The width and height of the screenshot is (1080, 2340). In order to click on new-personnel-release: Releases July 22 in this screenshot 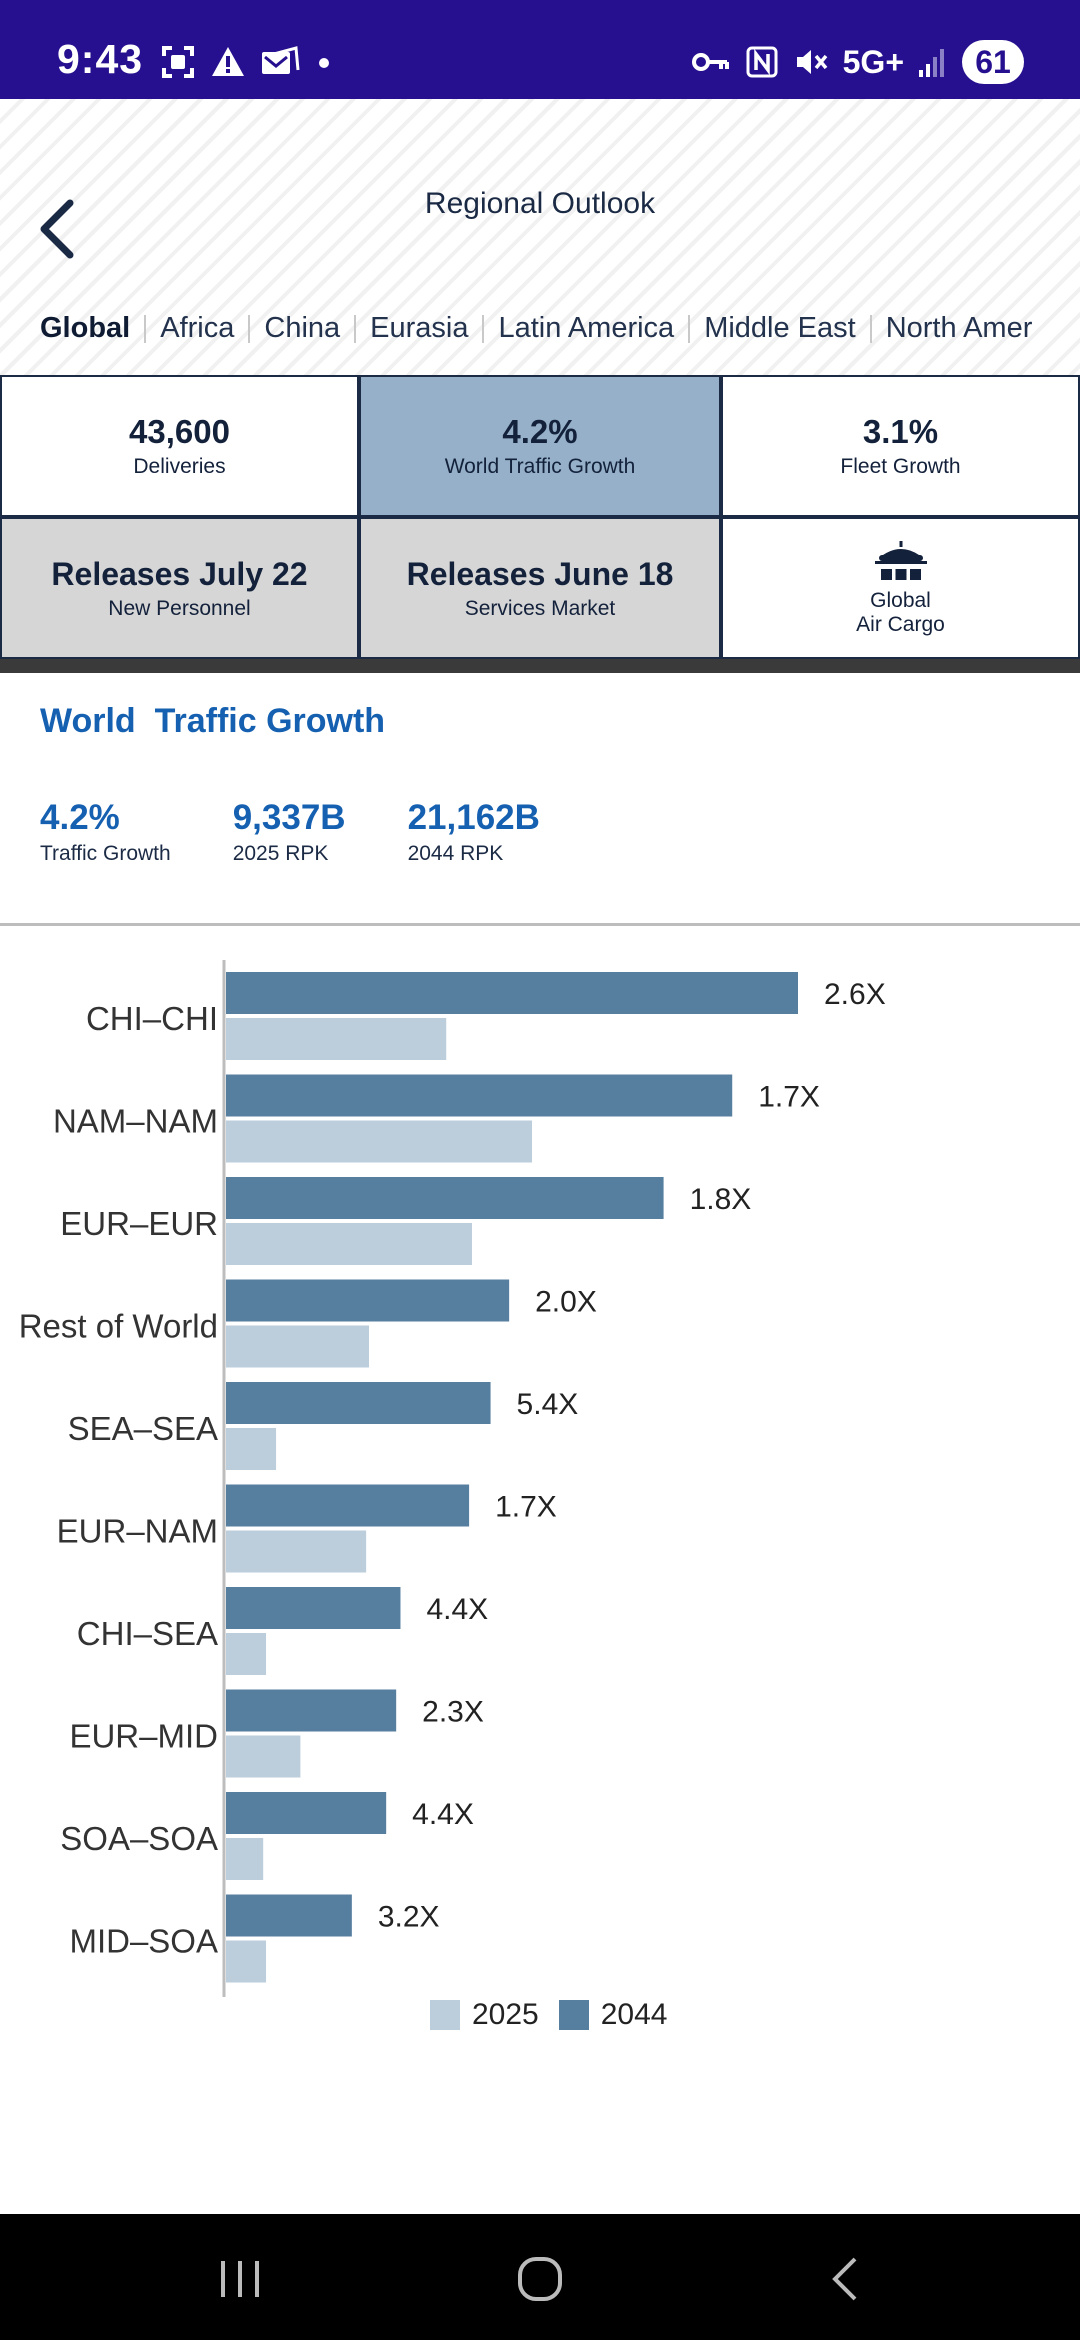, I will do `click(179, 573)`.